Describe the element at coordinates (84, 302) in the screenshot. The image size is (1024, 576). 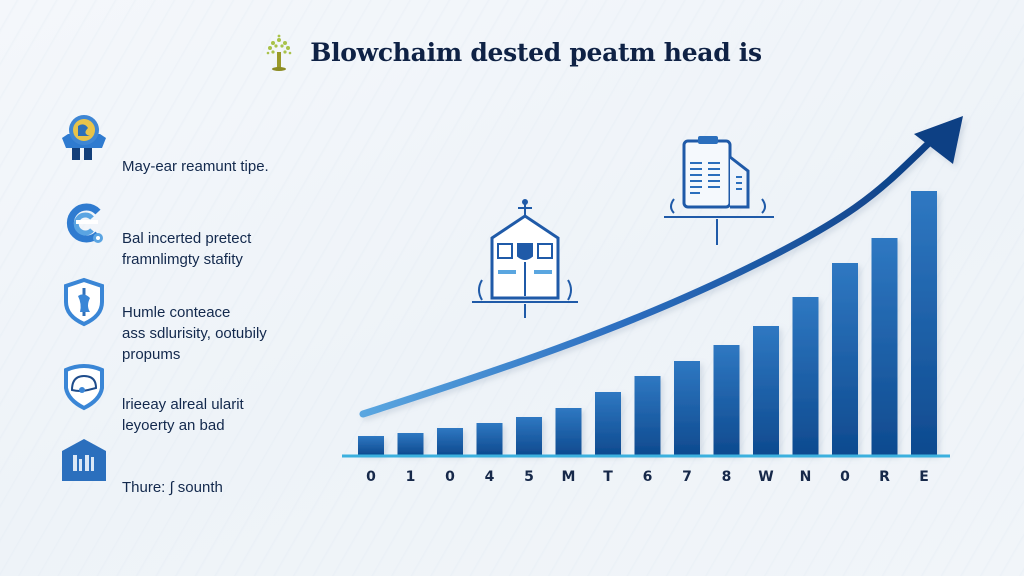
I see `shield-icon` at that location.